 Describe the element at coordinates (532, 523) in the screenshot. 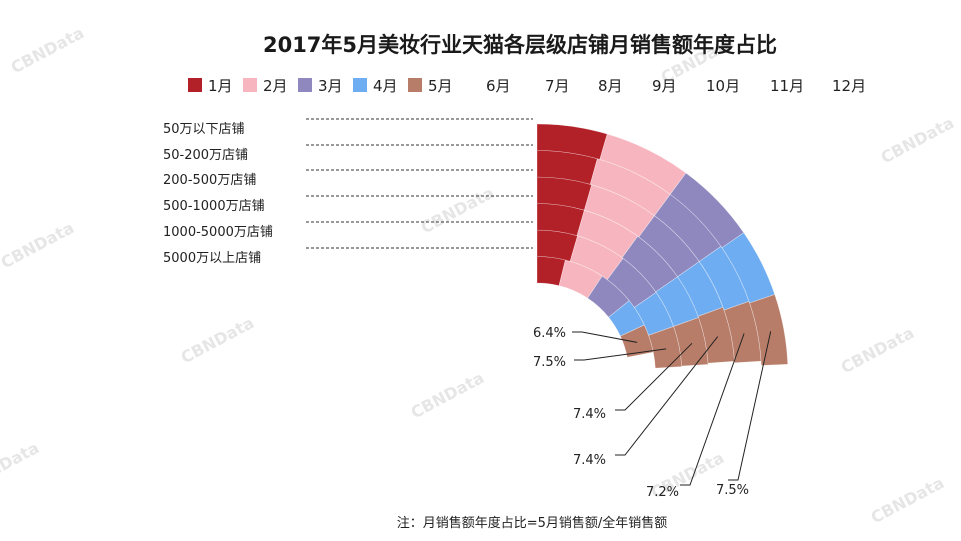

I see `footnote: 注：月销售额年度占比=5月销售额/全年销售额` at that location.